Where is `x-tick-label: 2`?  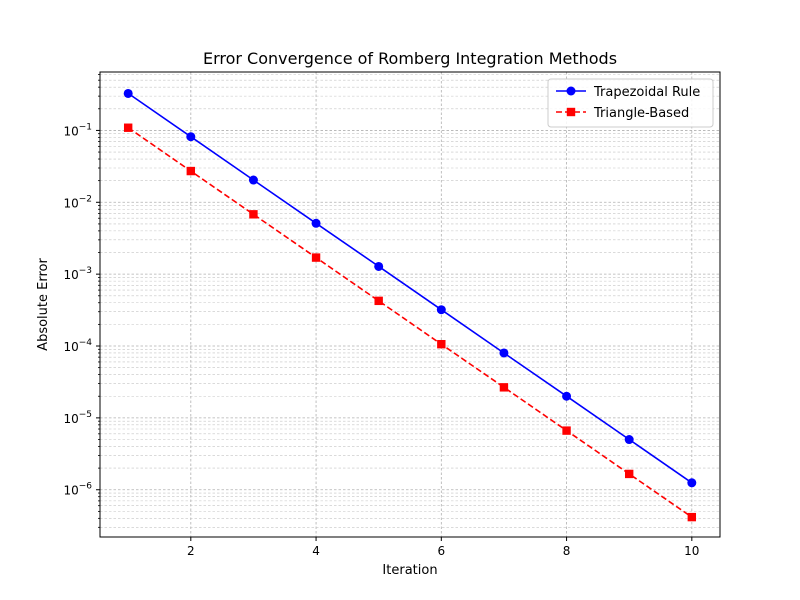 x-tick-label: 2 is located at coordinates (191, 551).